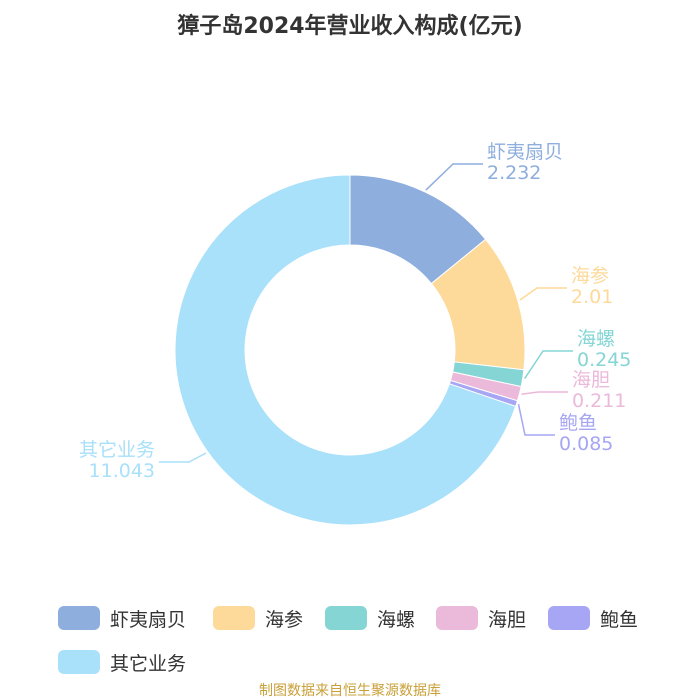 This screenshot has height=700, width=700. What do you see at coordinates (396, 619) in the screenshot?
I see `legend-label: 海螺` at bounding box center [396, 619].